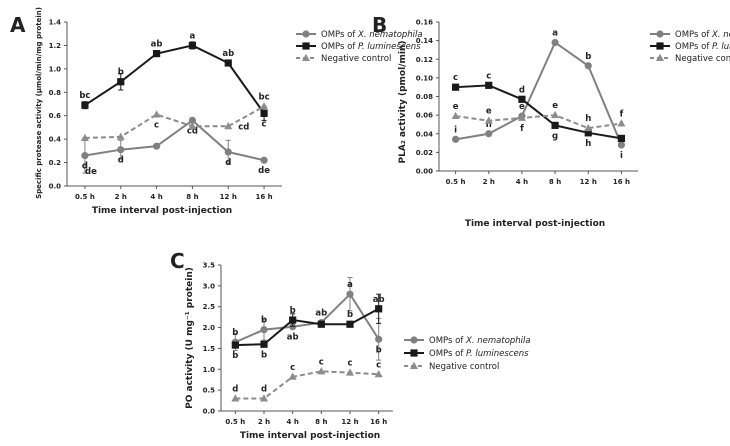 The height and width of the screenshot is (446, 730). Describe the element at coordinates (555, 182) in the screenshot. I see `panel-b-x-tick-label: 8 h` at that location.